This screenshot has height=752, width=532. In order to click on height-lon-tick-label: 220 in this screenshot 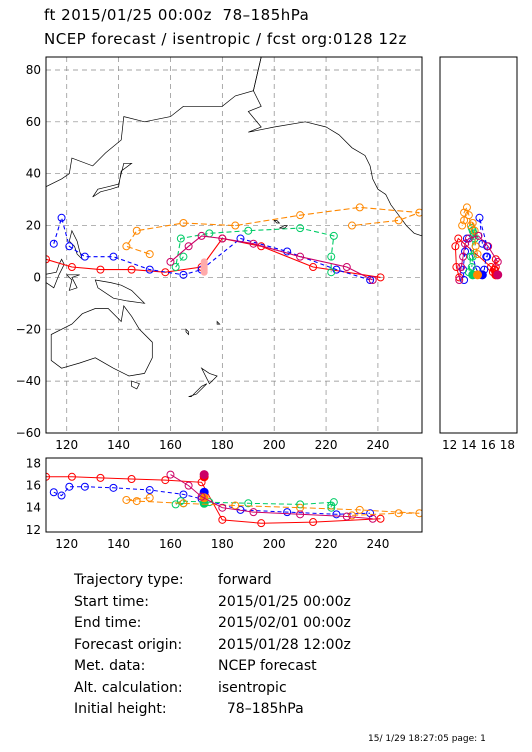, I will do `click(326, 544)`.